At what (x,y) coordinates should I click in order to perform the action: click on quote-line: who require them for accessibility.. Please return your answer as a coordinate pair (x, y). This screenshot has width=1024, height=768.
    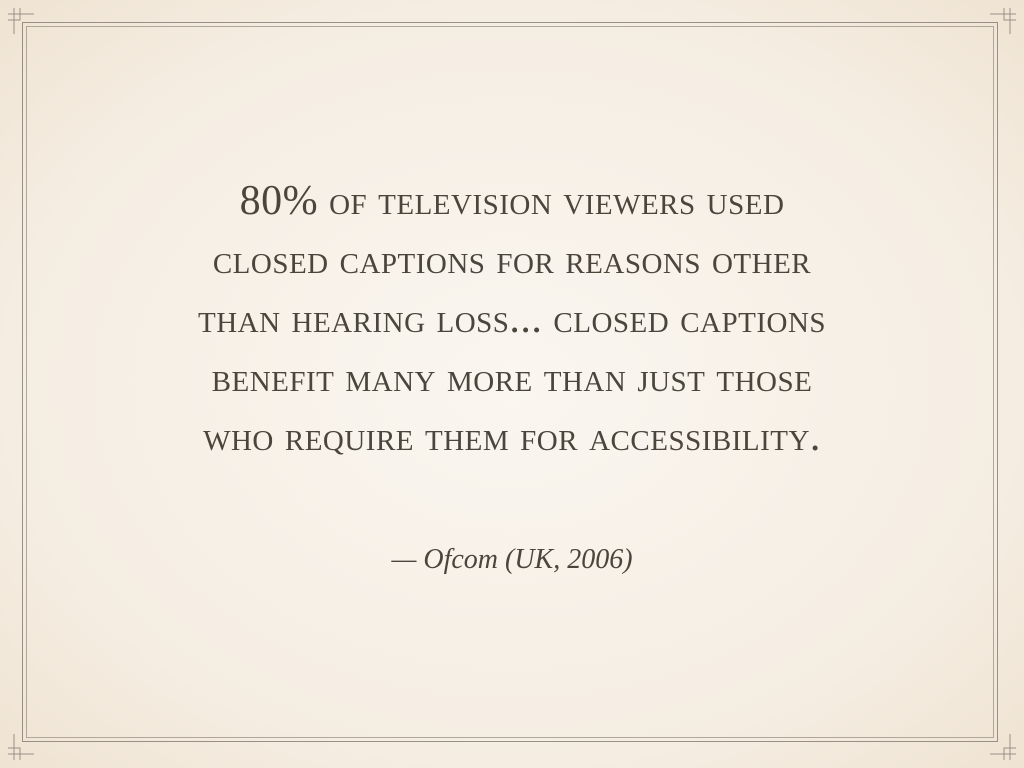
    Looking at the image, I should click on (512, 437).